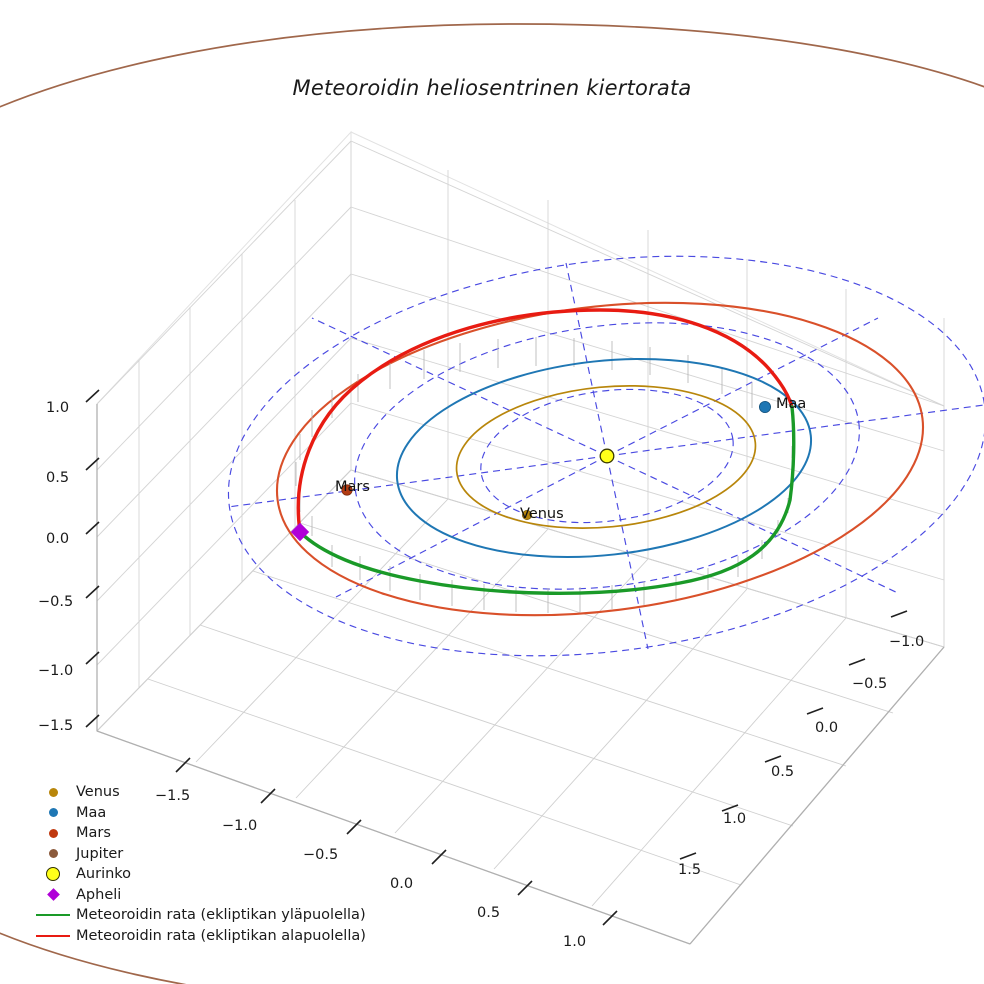  What do you see at coordinates (195, 833) in the screenshot?
I see `legend-item-mars: Mars` at bounding box center [195, 833].